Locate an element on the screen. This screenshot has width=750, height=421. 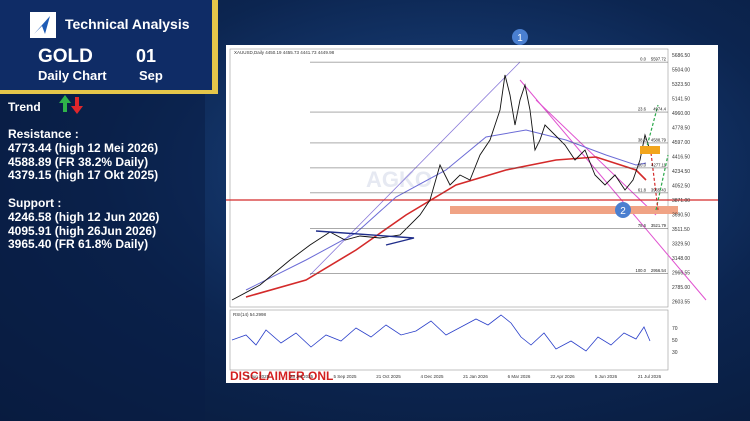
symbol: GOLD is located at coordinates (65, 56).